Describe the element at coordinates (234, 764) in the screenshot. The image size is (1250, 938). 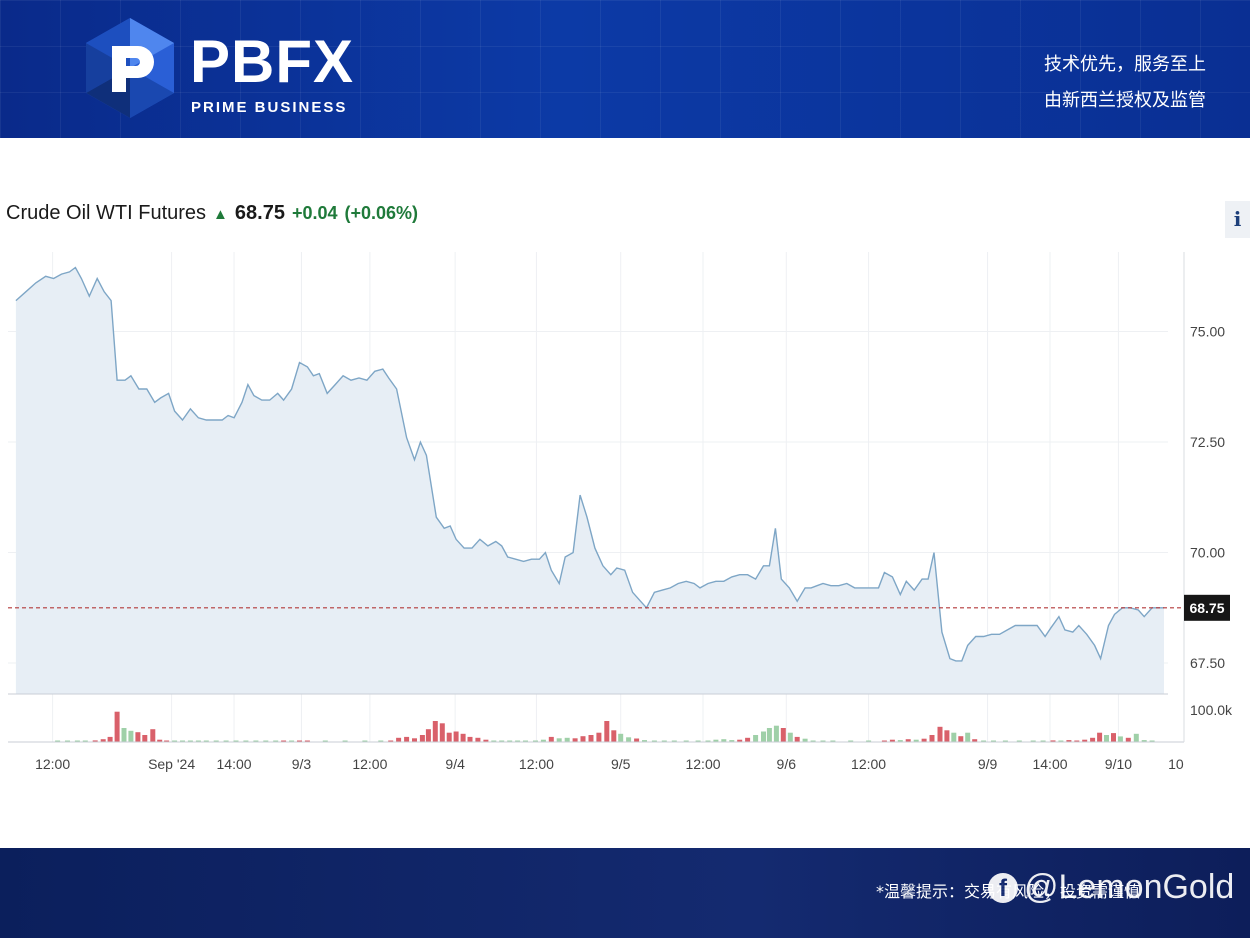
I see `x-tick-label: 14:00` at that location.